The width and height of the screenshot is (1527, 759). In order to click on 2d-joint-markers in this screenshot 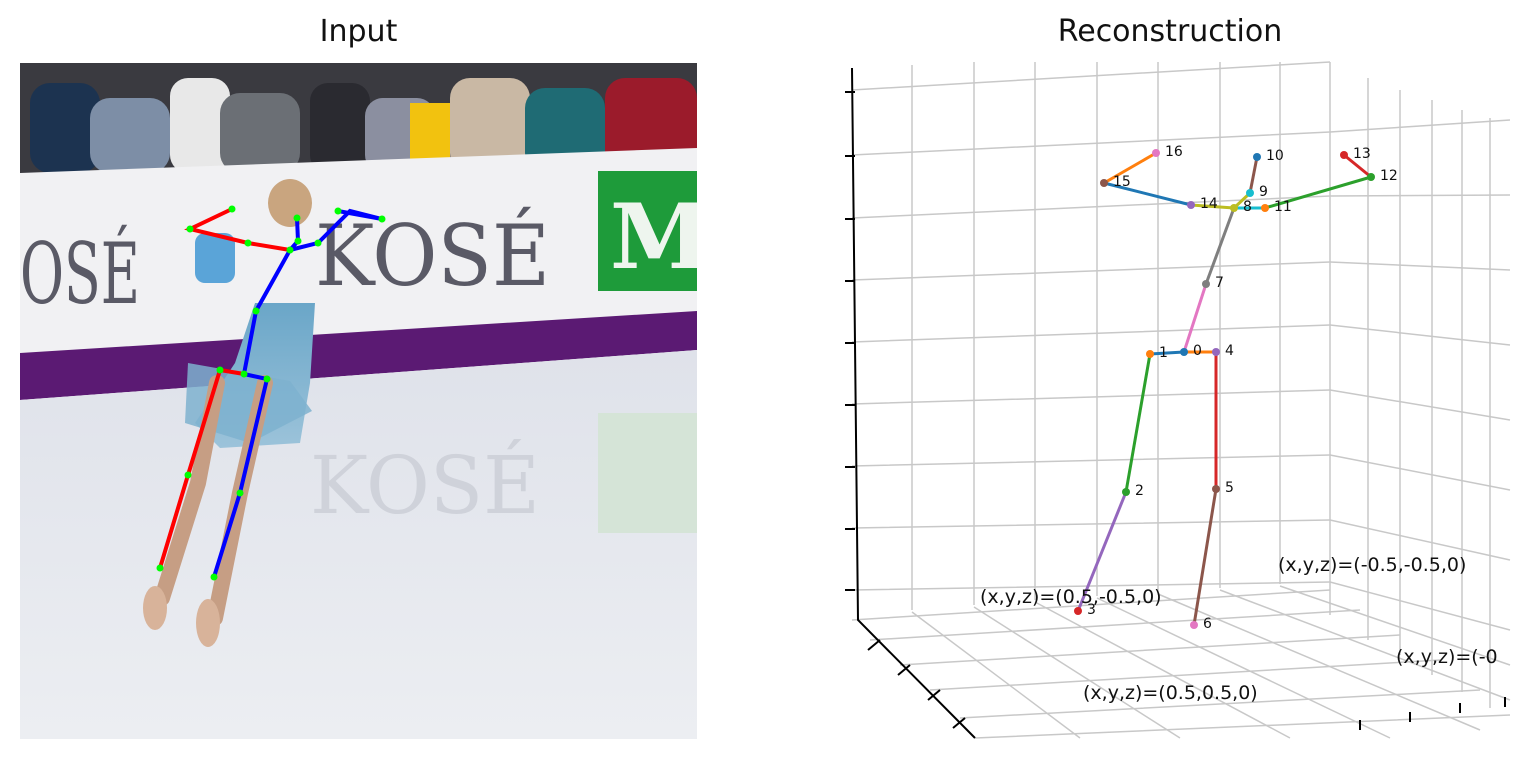, I will do `click(271, 393)`.